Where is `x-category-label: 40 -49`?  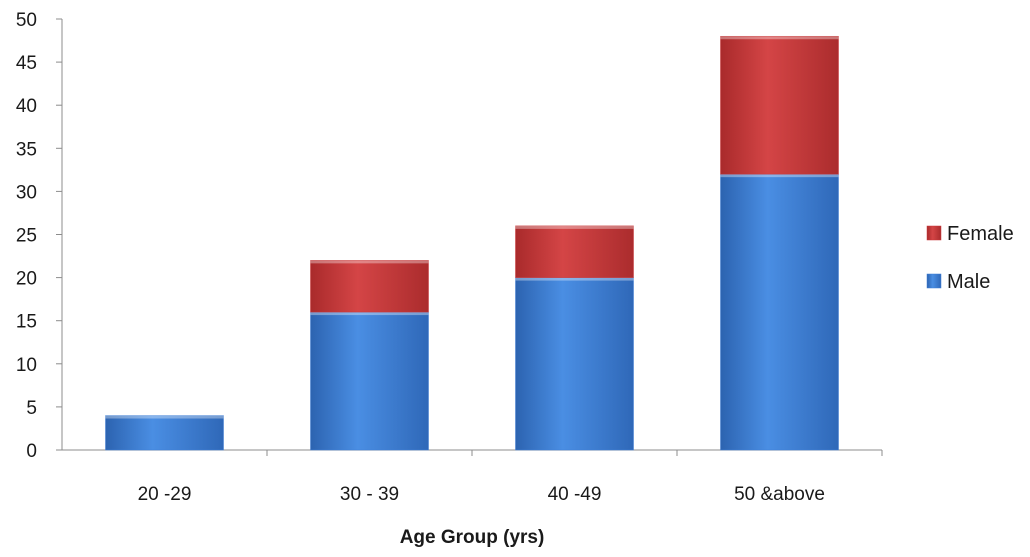 x-category-label: 40 -49 is located at coordinates (575, 494).